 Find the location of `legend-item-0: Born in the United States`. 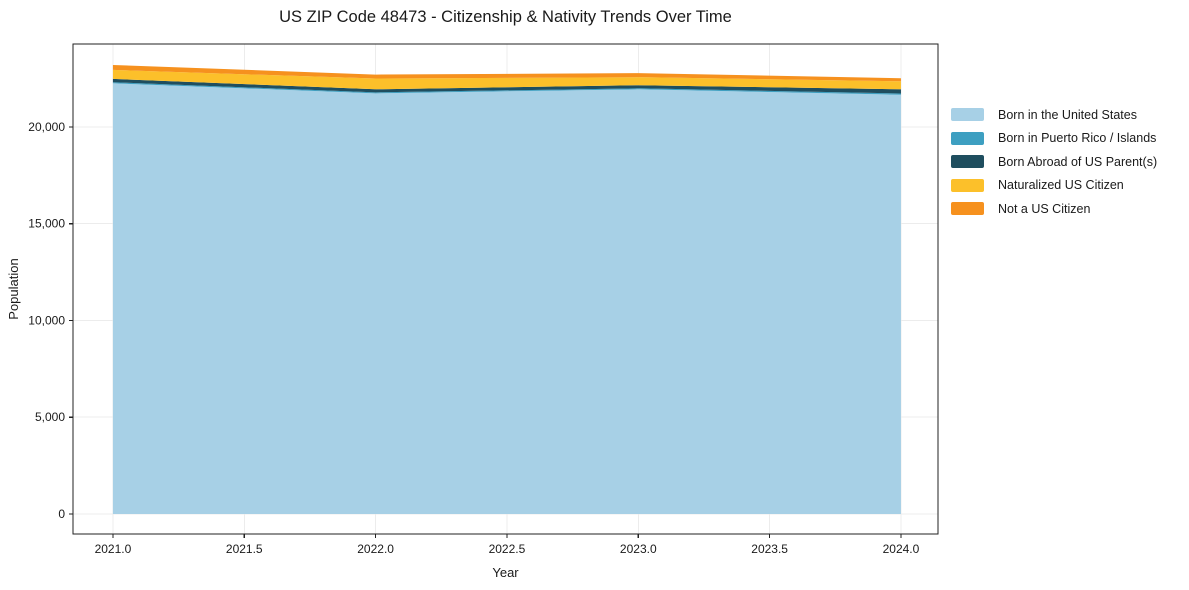

legend-item-0: Born in the United States is located at coordinates (1054, 115).